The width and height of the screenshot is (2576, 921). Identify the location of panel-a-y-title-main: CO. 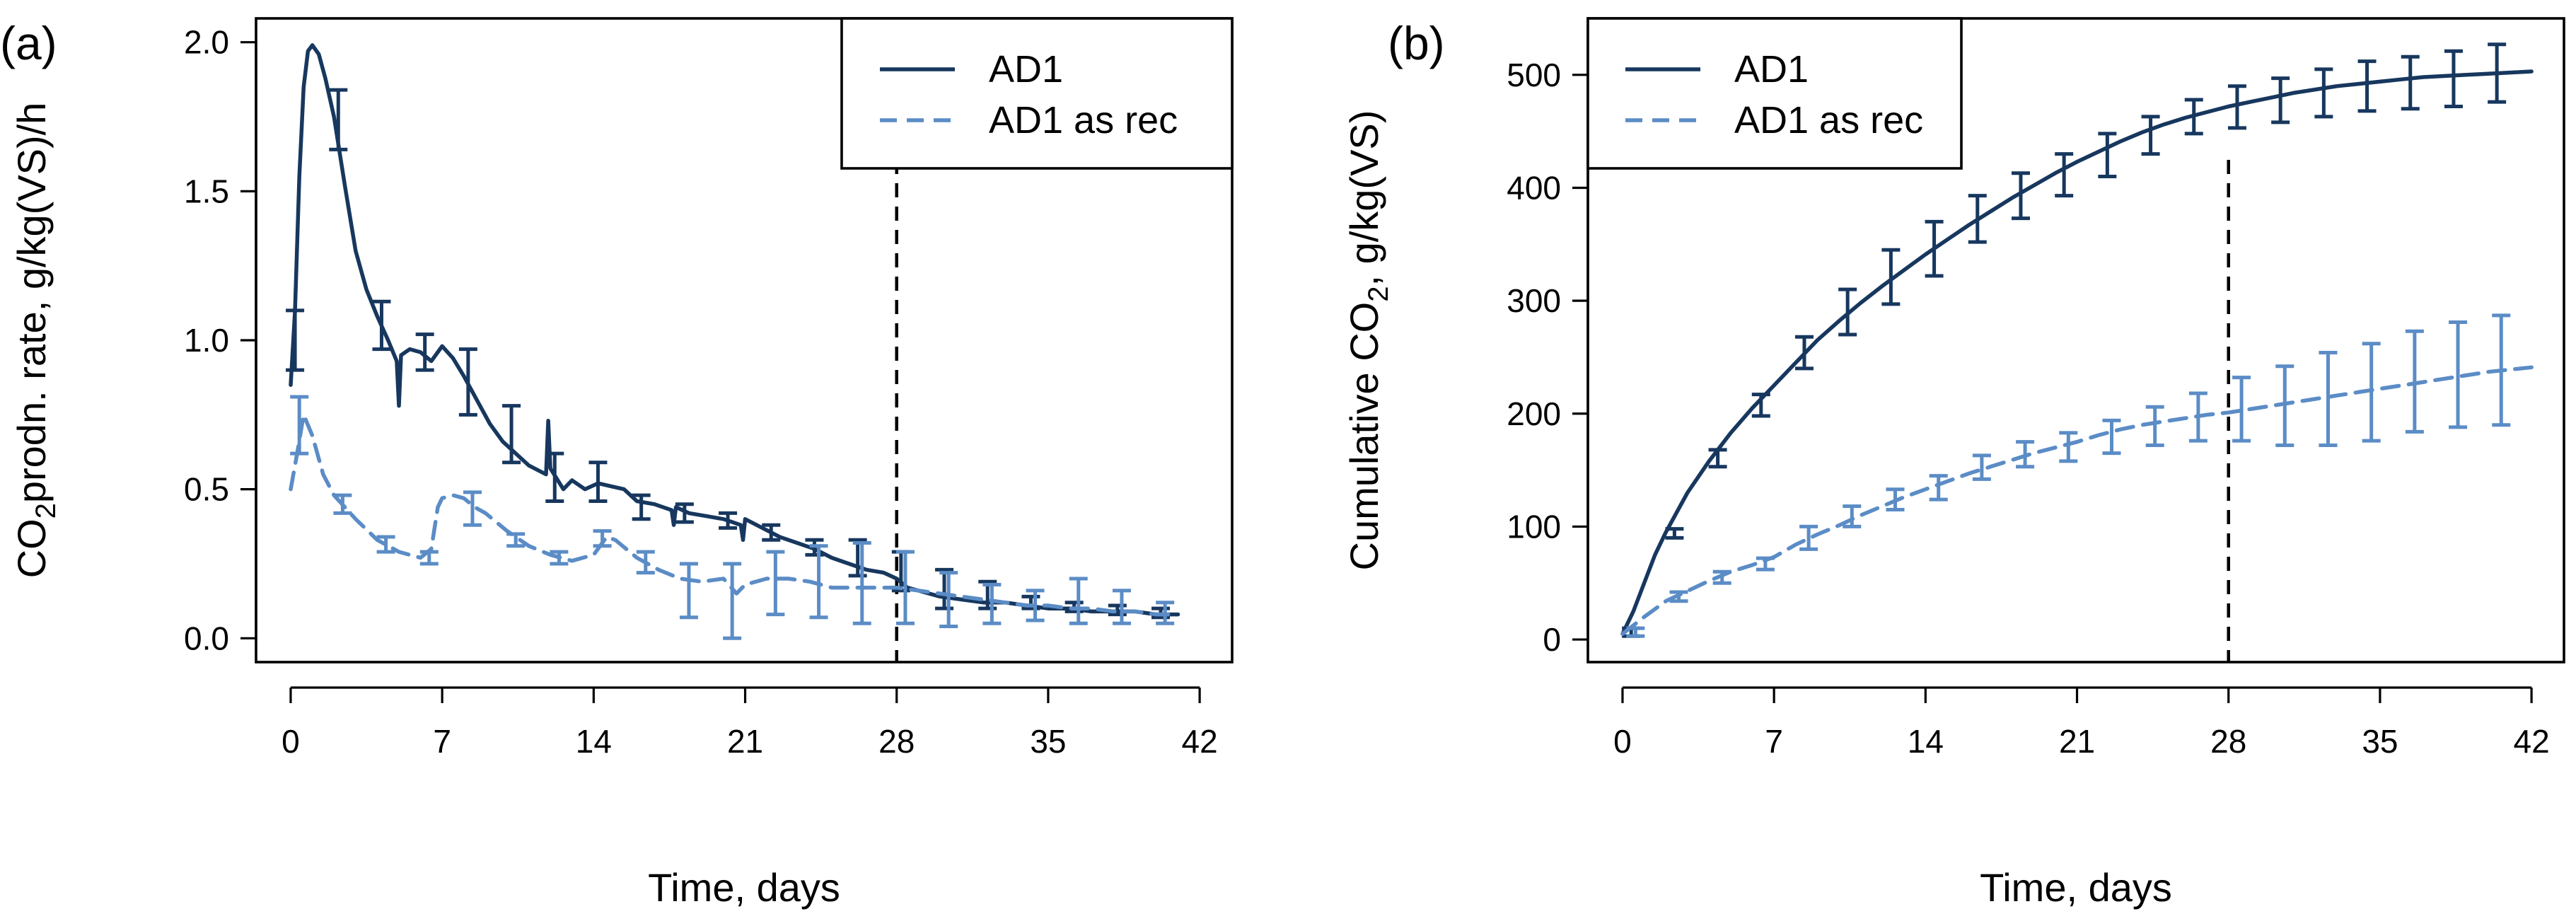
(31, 548).